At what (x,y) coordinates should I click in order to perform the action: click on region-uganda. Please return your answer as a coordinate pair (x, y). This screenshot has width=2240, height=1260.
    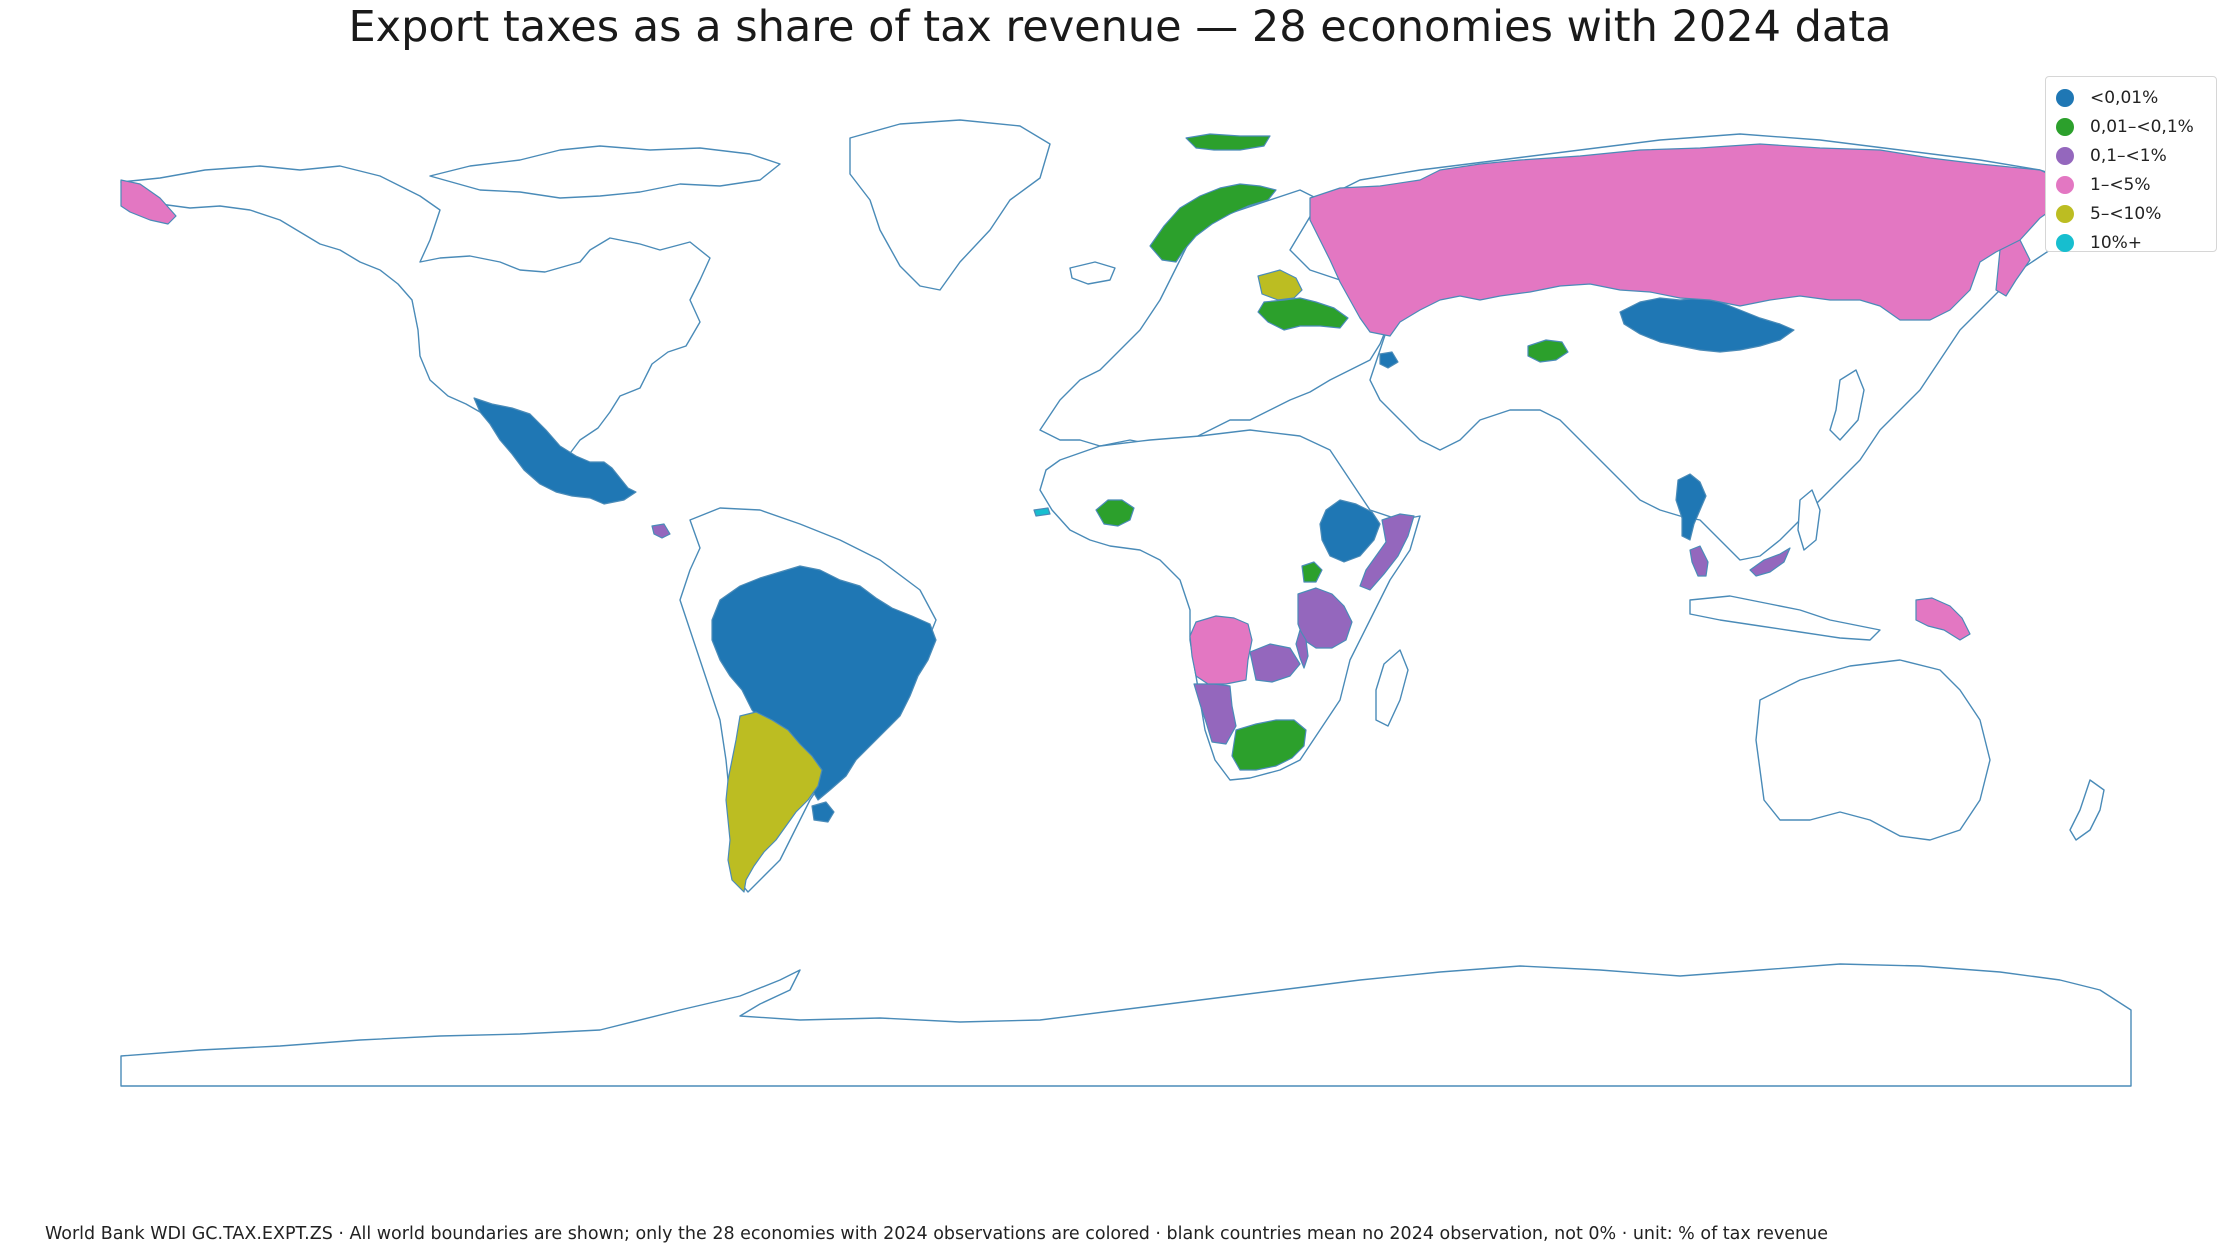
    Looking at the image, I should click on (1312, 572).